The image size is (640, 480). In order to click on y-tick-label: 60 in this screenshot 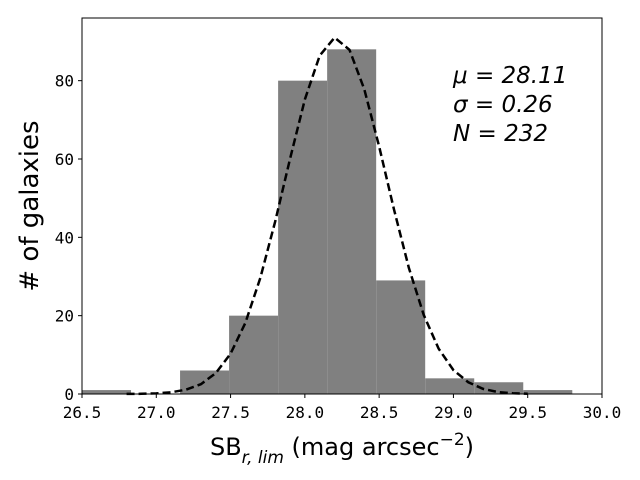, I will do `click(64, 159)`.